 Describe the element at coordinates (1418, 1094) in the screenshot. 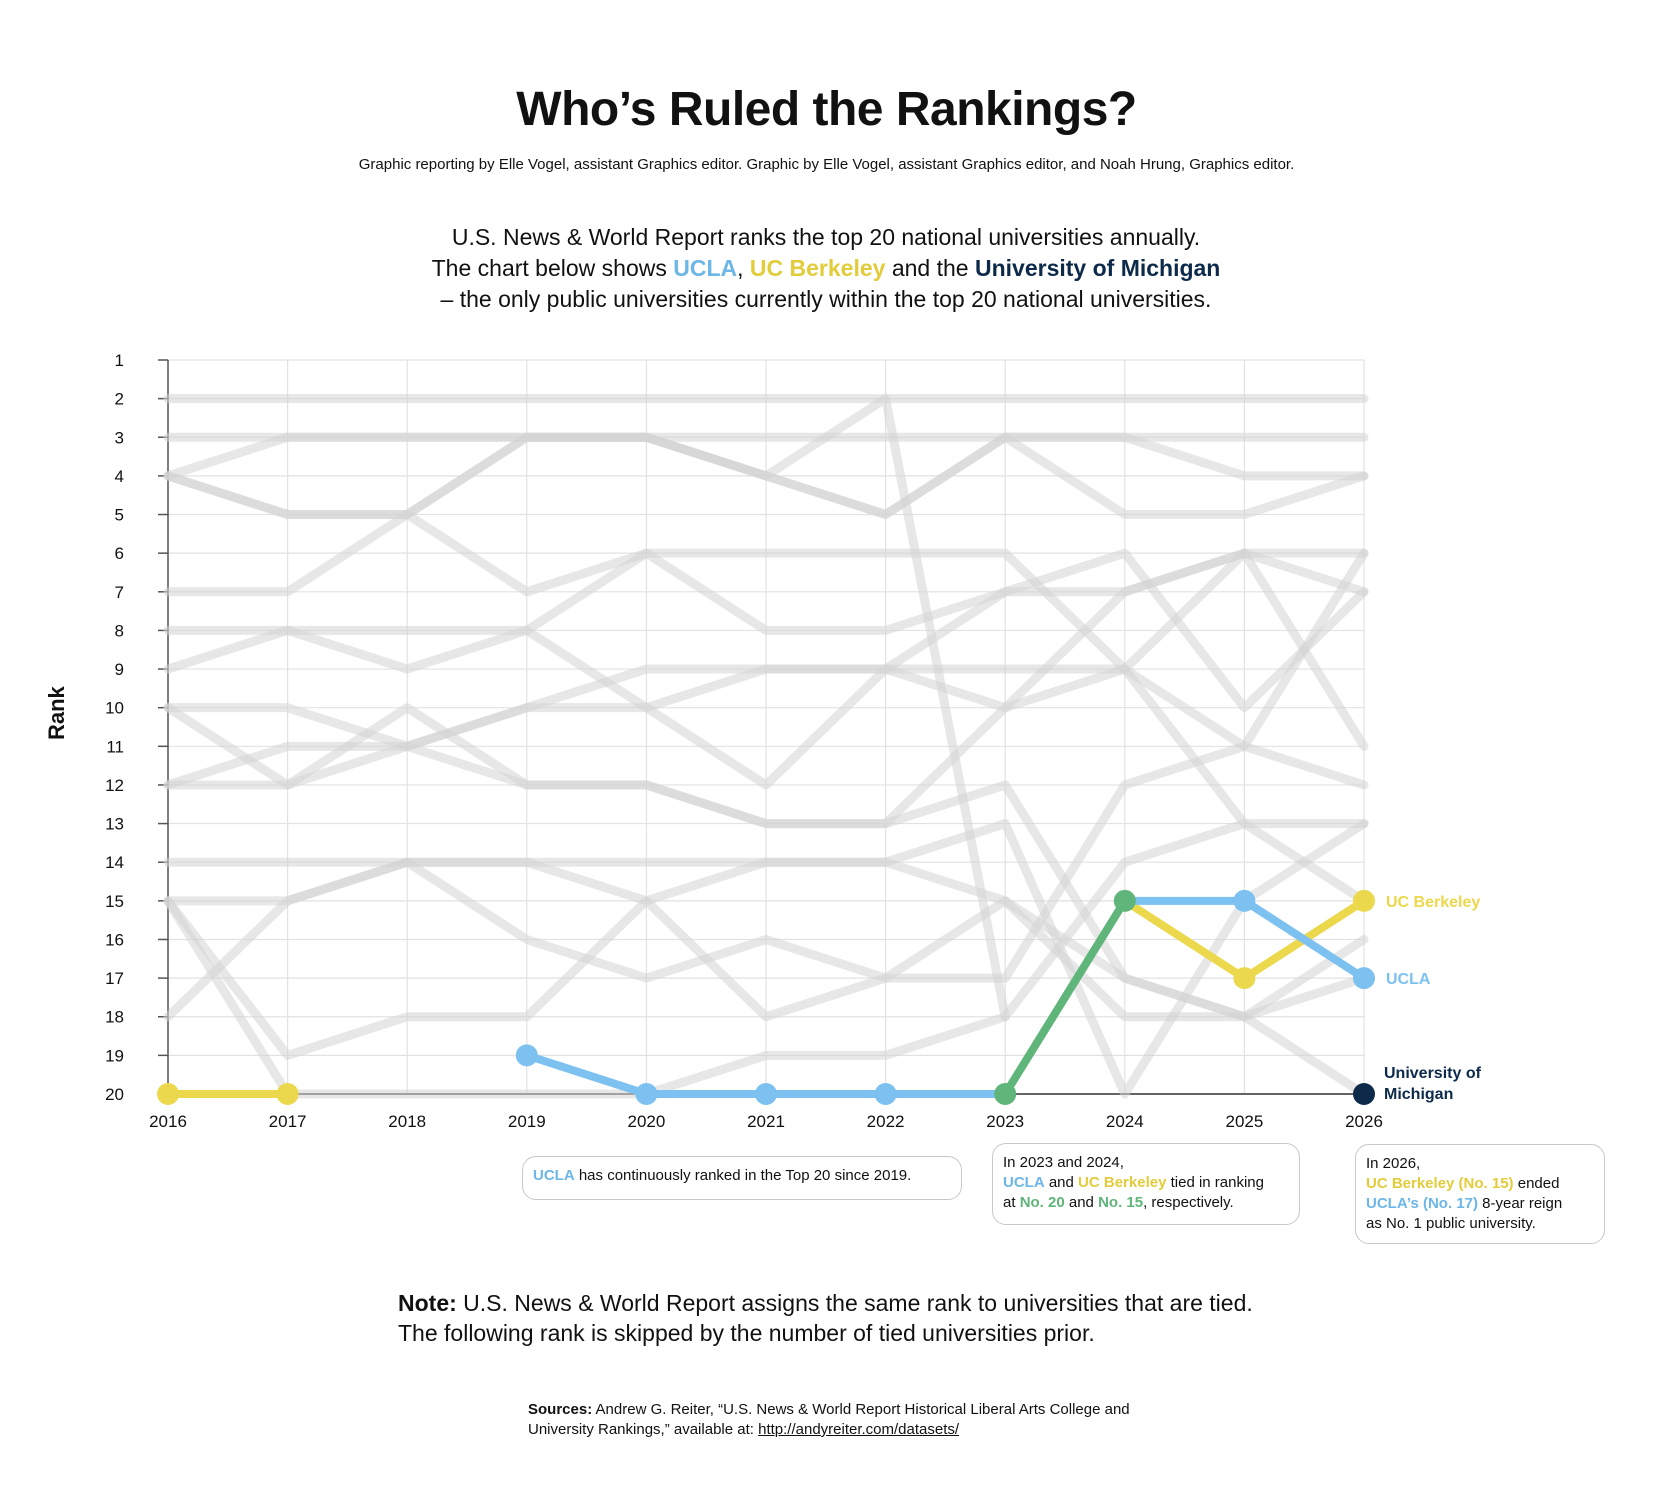

I see `end-label-michigan-line-2: Michigan` at that location.